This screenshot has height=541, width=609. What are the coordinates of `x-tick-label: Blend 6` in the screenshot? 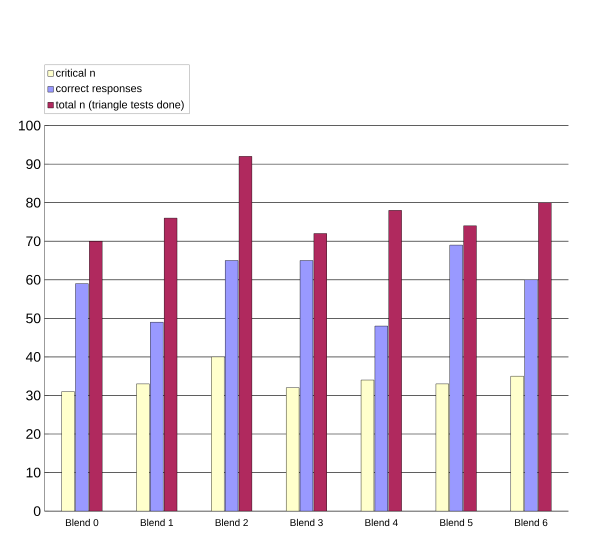 It's located at (531, 522).